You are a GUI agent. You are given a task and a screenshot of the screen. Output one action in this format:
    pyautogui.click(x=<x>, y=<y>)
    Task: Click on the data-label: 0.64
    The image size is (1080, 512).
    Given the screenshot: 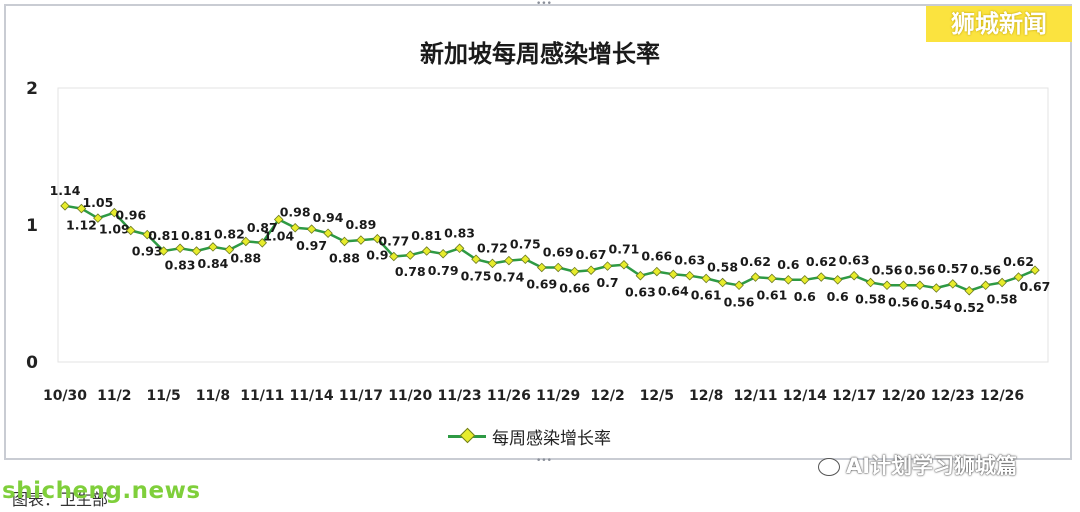 What is the action you would take?
    pyautogui.click(x=673, y=290)
    